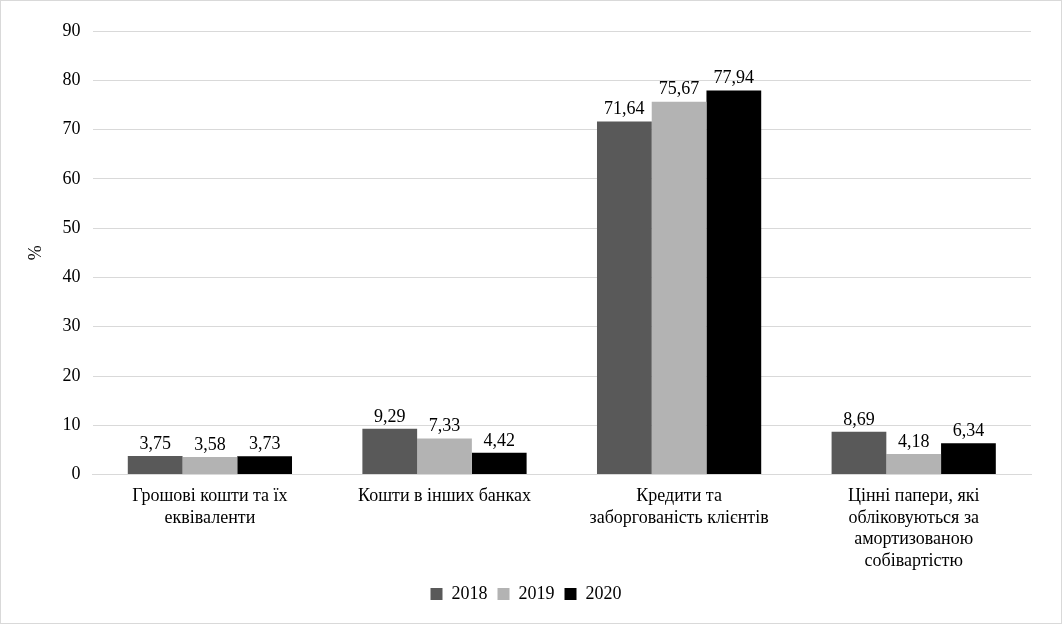 The height and width of the screenshot is (624, 1062). I want to click on data-label: 4,18, so click(913, 440).